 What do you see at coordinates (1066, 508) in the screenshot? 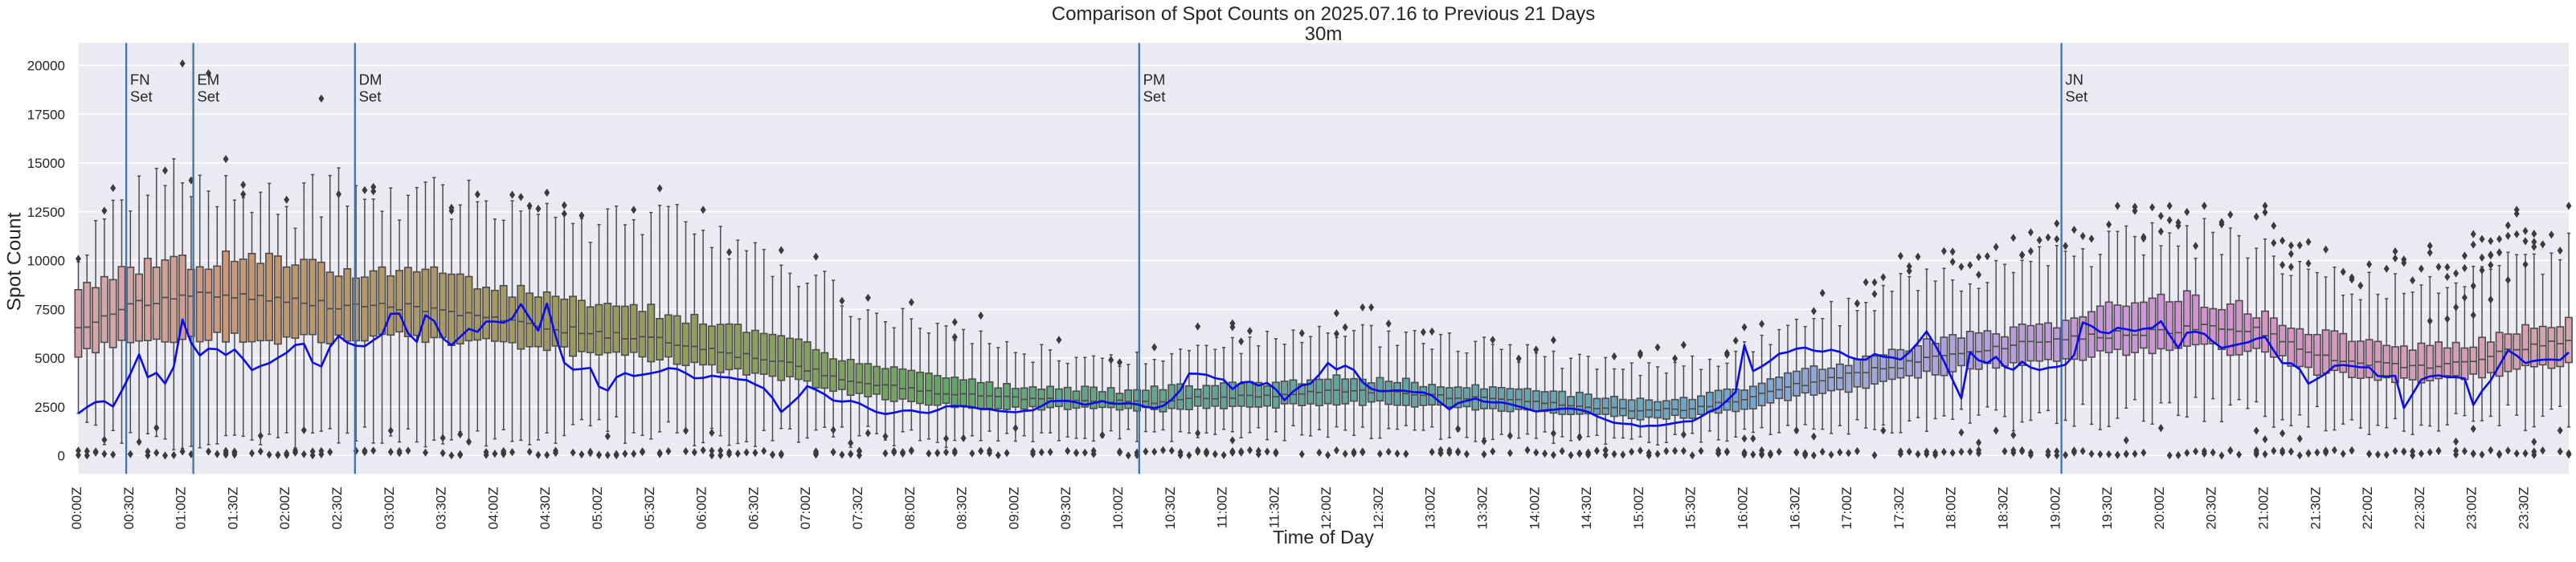
I see `svg-text: 09:30Z` at bounding box center [1066, 508].